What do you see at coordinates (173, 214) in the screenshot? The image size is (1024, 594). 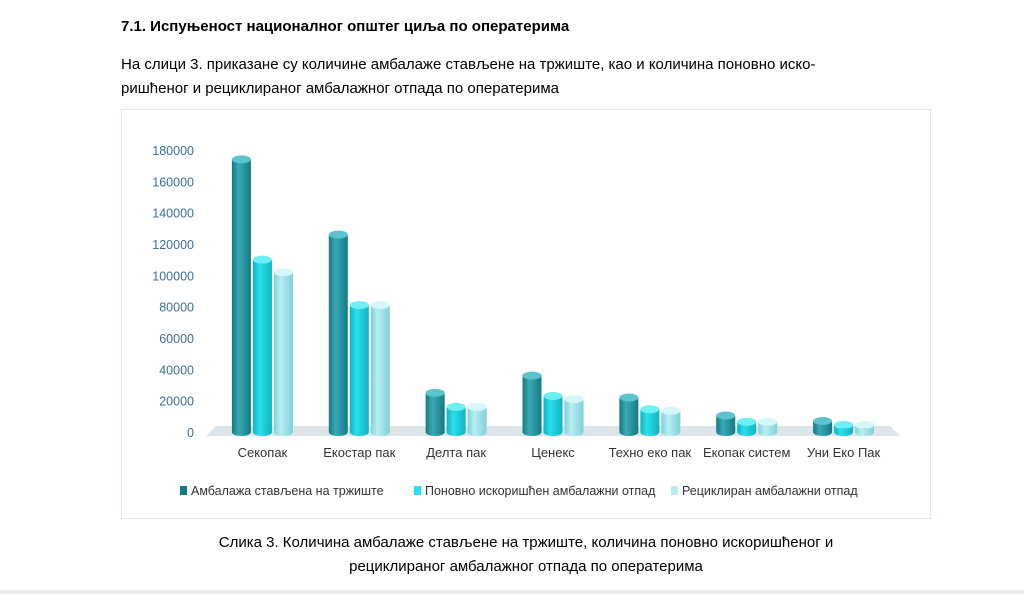 I see `y-tick-label: 140000` at bounding box center [173, 214].